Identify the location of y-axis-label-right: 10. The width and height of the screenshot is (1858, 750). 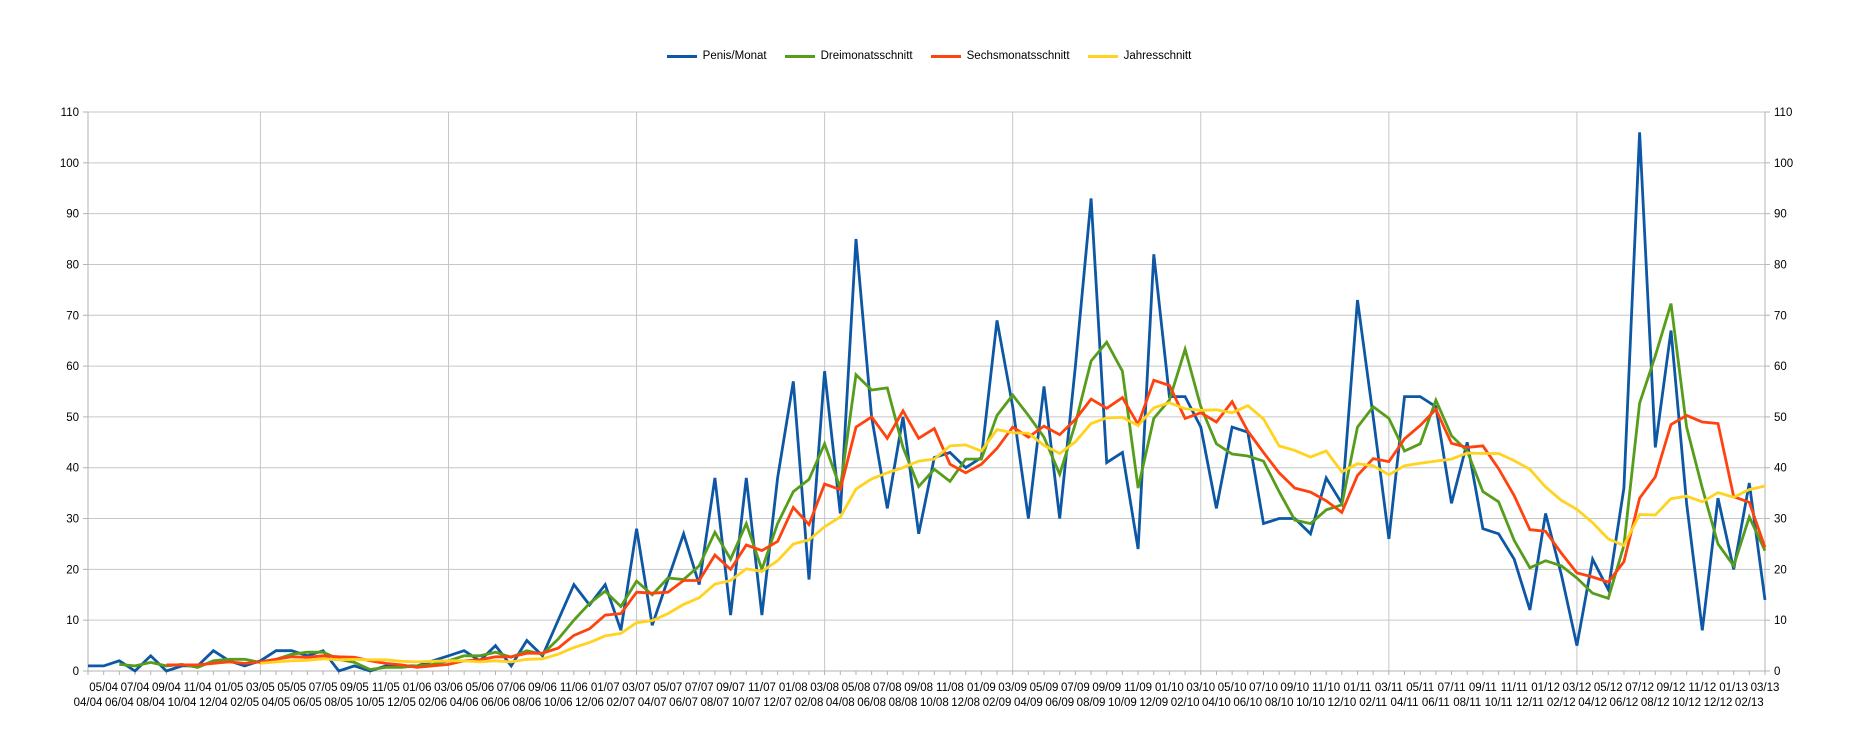
(1780, 621).